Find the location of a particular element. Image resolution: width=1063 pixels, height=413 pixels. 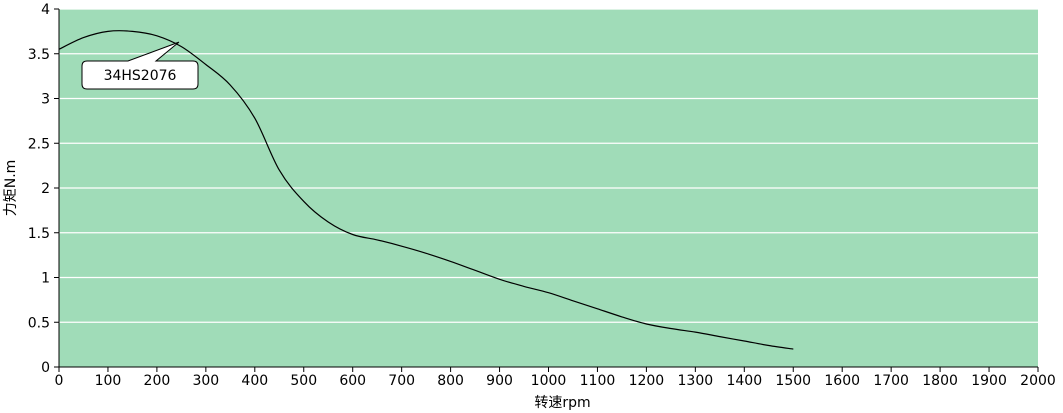

callout-label: 34HS2076 is located at coordinates (140, 76).